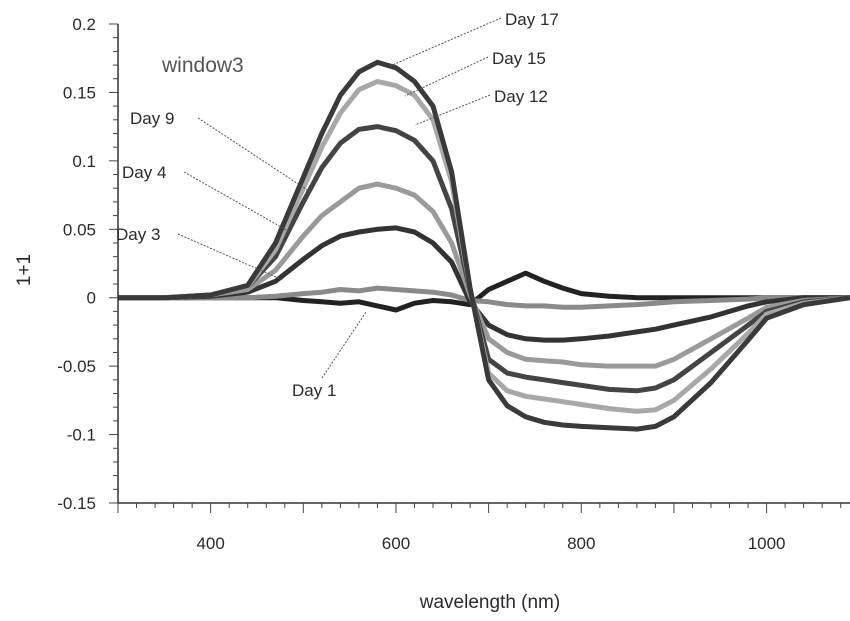 This screenshot has width=850, height=621. What do you see at coordinates (81, 435) in the screenshot?
I see `y-tick-label: -0.1` at bounding box center [81, 435].